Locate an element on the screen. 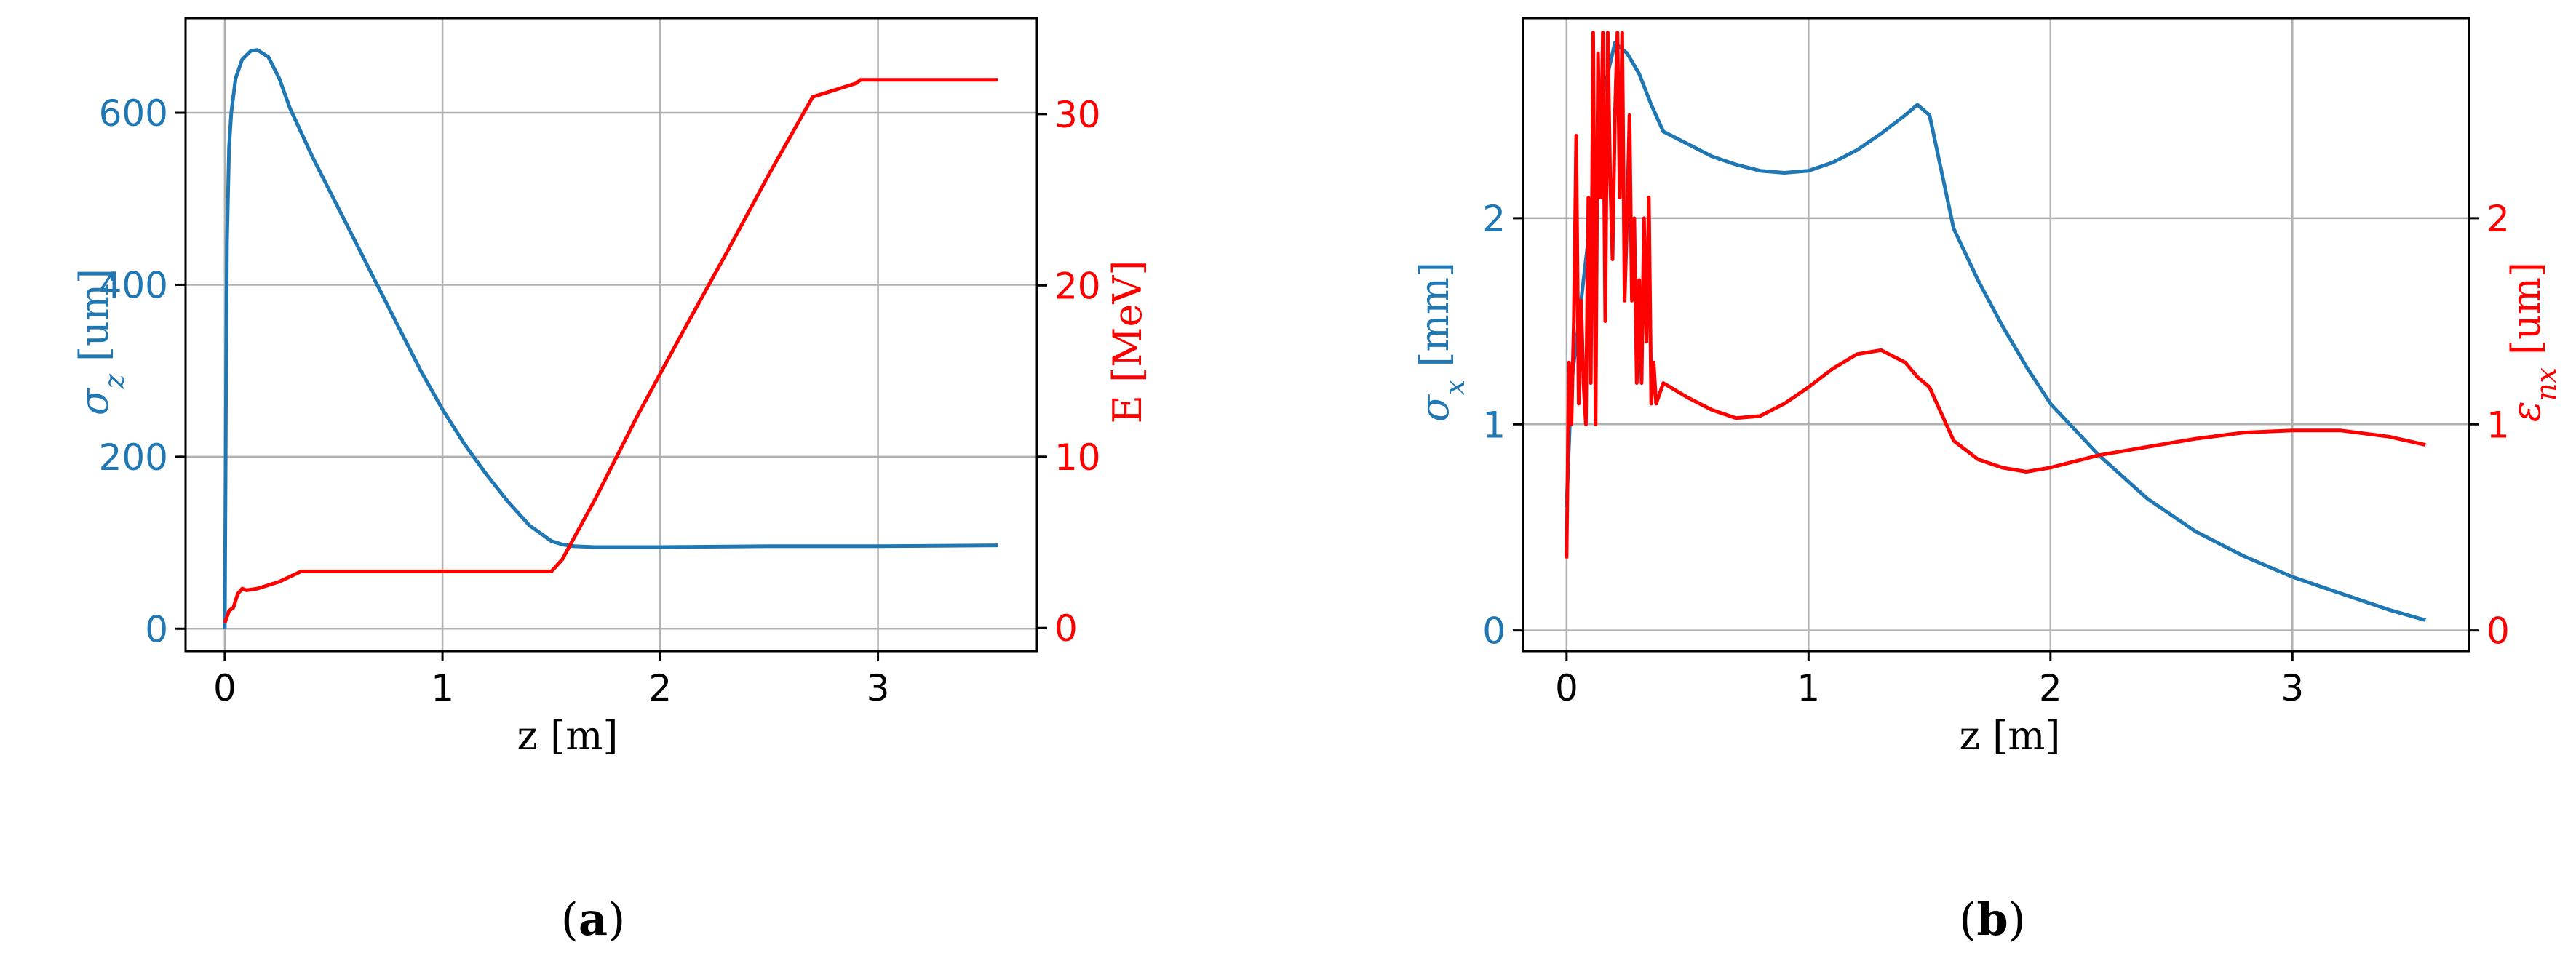 Image resolution: width=2576 pixels, height=969 pixels. chart-a-x-tick-label: 1 is located at coordinates (442, 688).